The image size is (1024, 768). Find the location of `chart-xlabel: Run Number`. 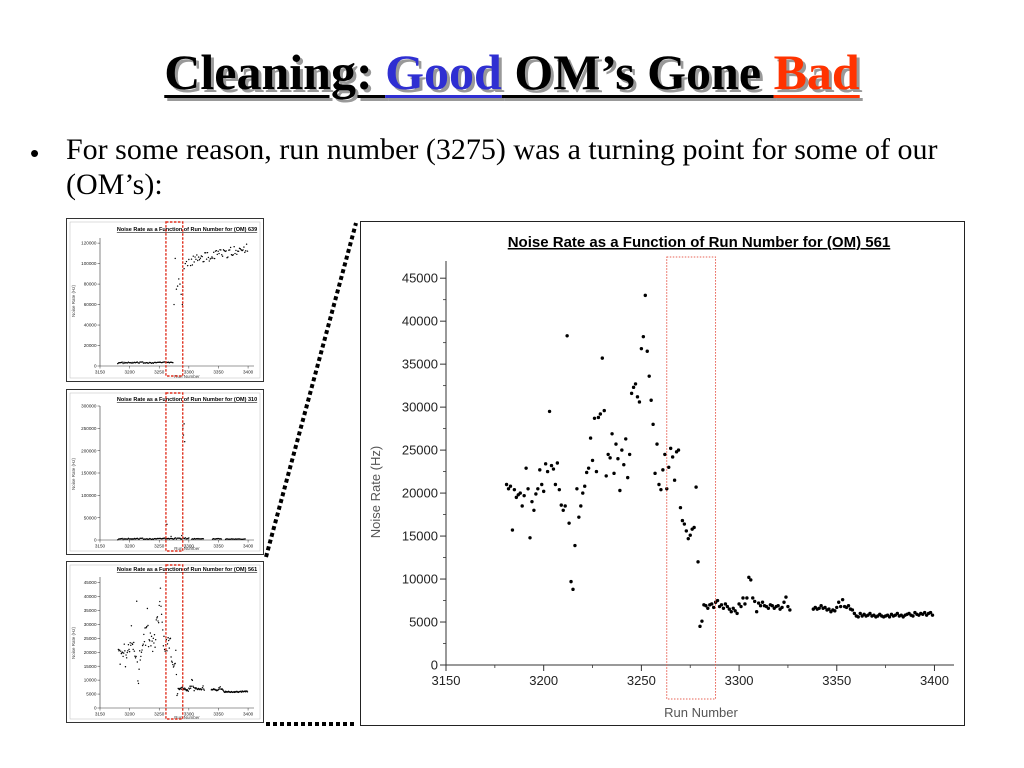

chart-xlabel: Run Number is located at coordinates (187, 548).